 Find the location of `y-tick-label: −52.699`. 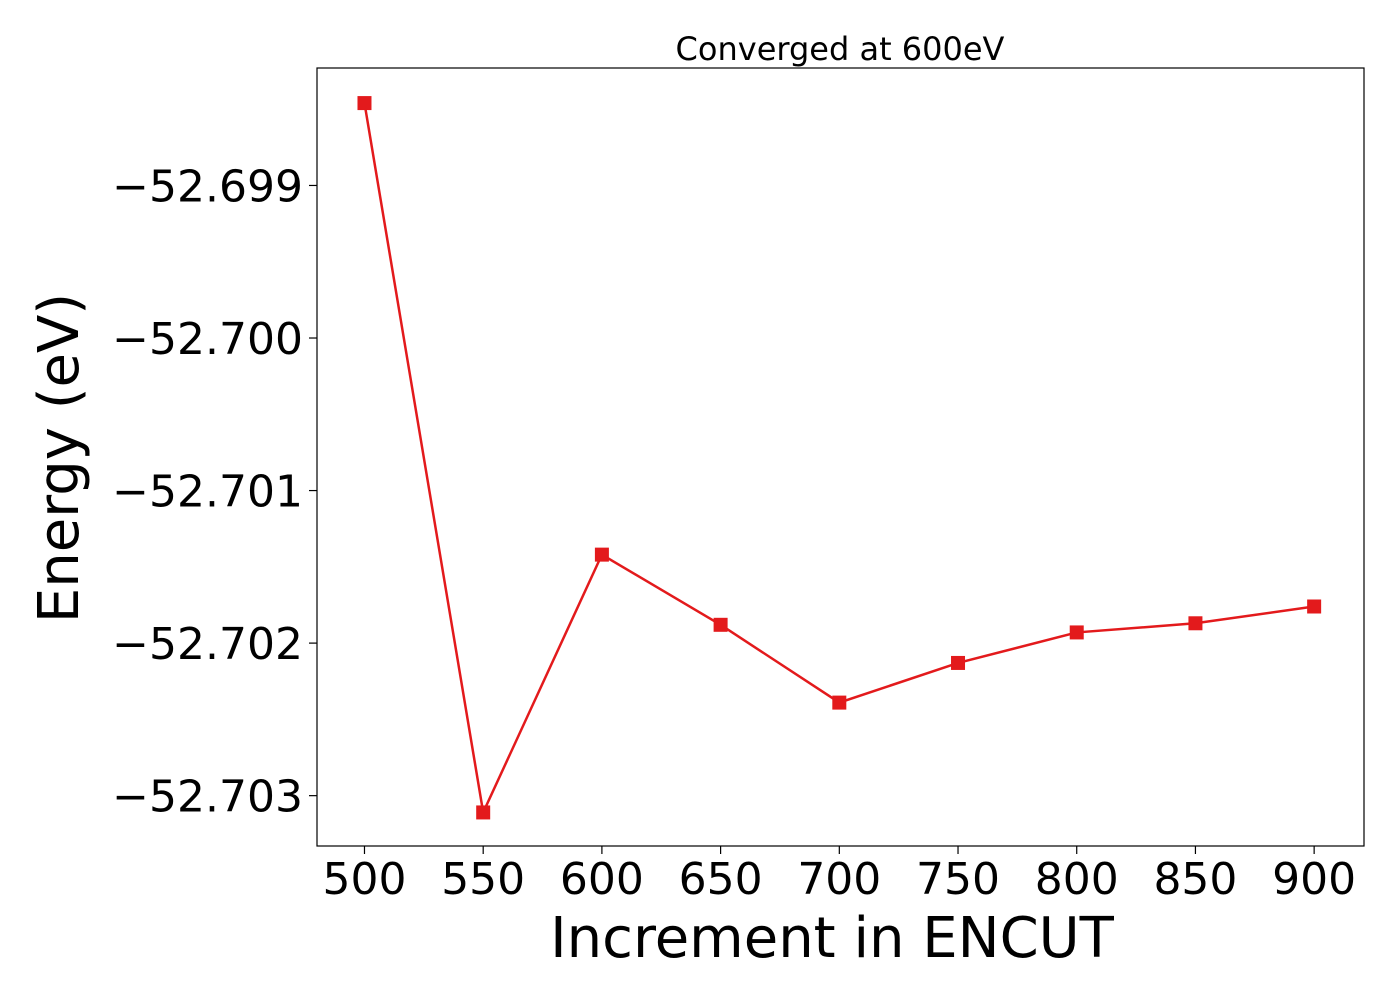

y-tick-label: −52.699 is located at coordinates (207, 186).